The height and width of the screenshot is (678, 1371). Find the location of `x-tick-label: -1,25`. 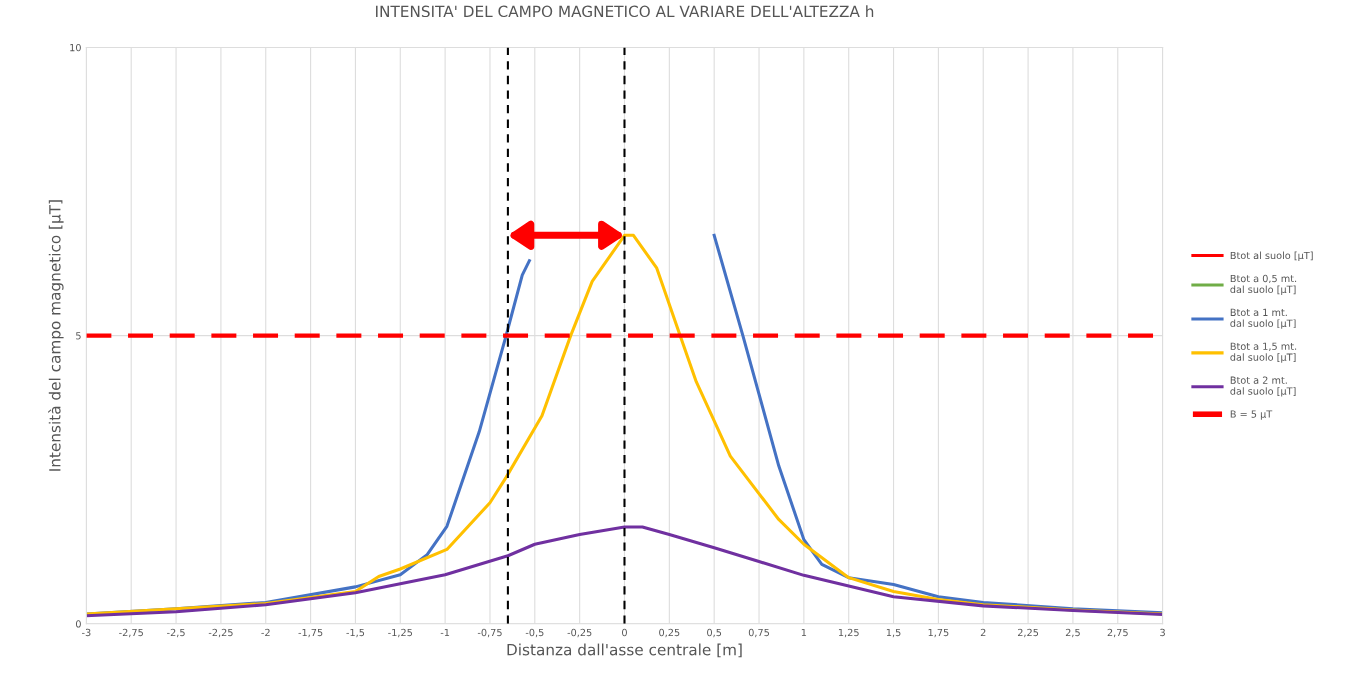

x-tick-label: -1,25 is located at coordinates (400, 633).